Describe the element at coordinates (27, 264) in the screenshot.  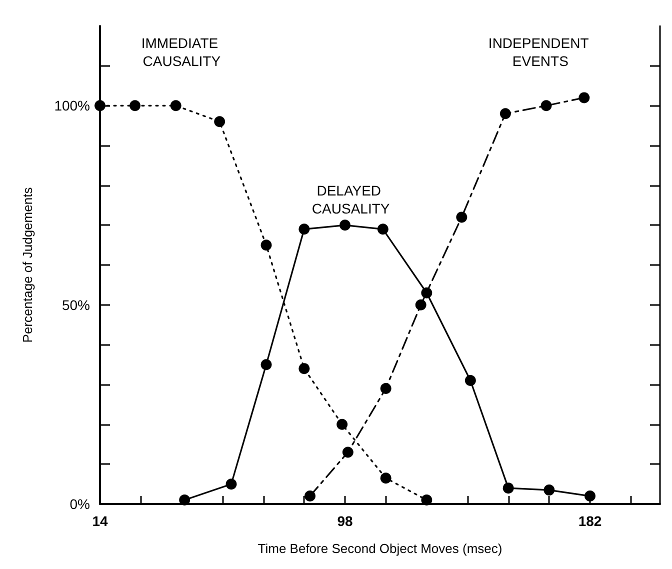
I see `y-axis-title: Percentage of Judgements` at that location.